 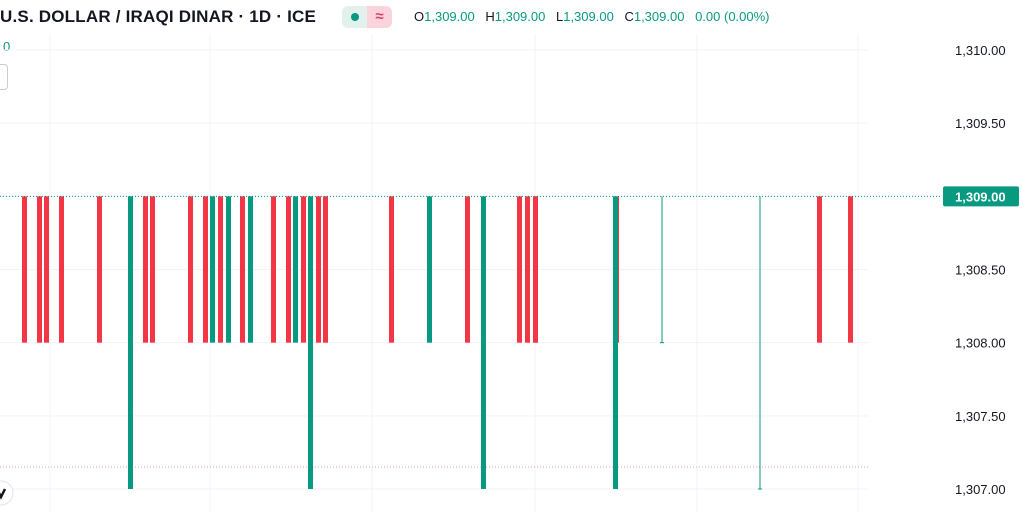 What do you see at coordinates (980, 416) in the screenshot?
I see `y-tick-label: 1,307.50` at bounding box center [980, 416].